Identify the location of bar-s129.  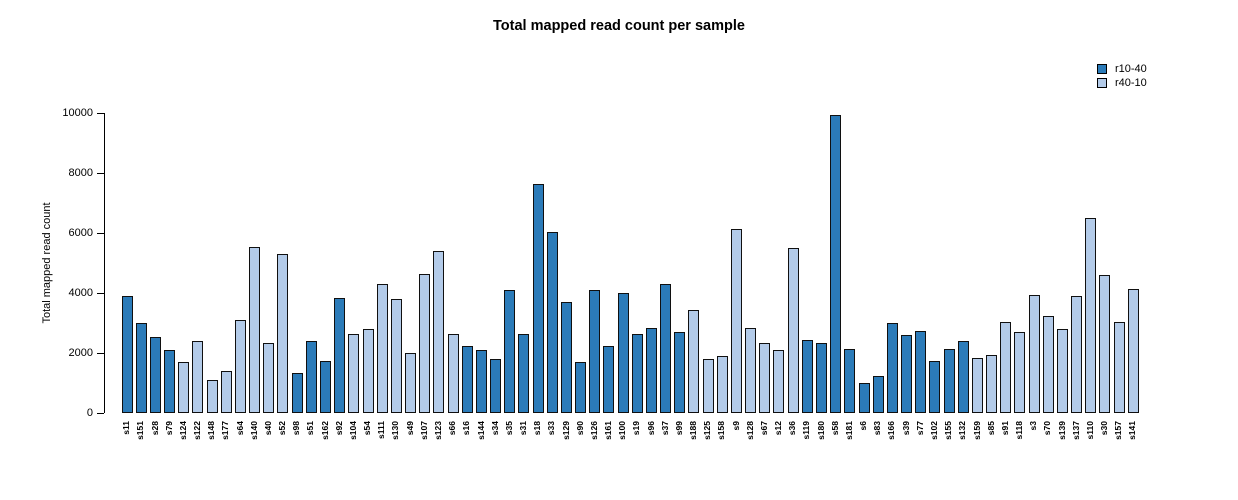
(566, 357).